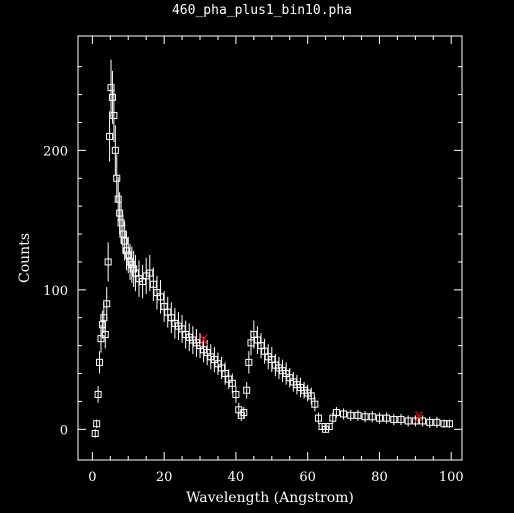  Describe the element at coordinates (25, 258) in the screenshot. I see `y-axis-label: Counts` at that location.